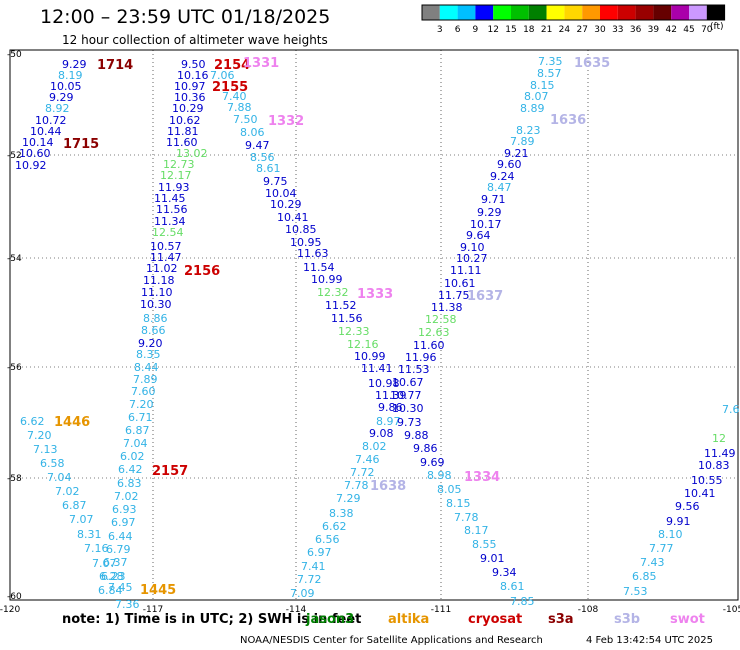 This screenshot has height=650, width=740. Describe the element at coordinates (179, 164) in the screenshot. I see `wave-height-label: 12.73` at that location.